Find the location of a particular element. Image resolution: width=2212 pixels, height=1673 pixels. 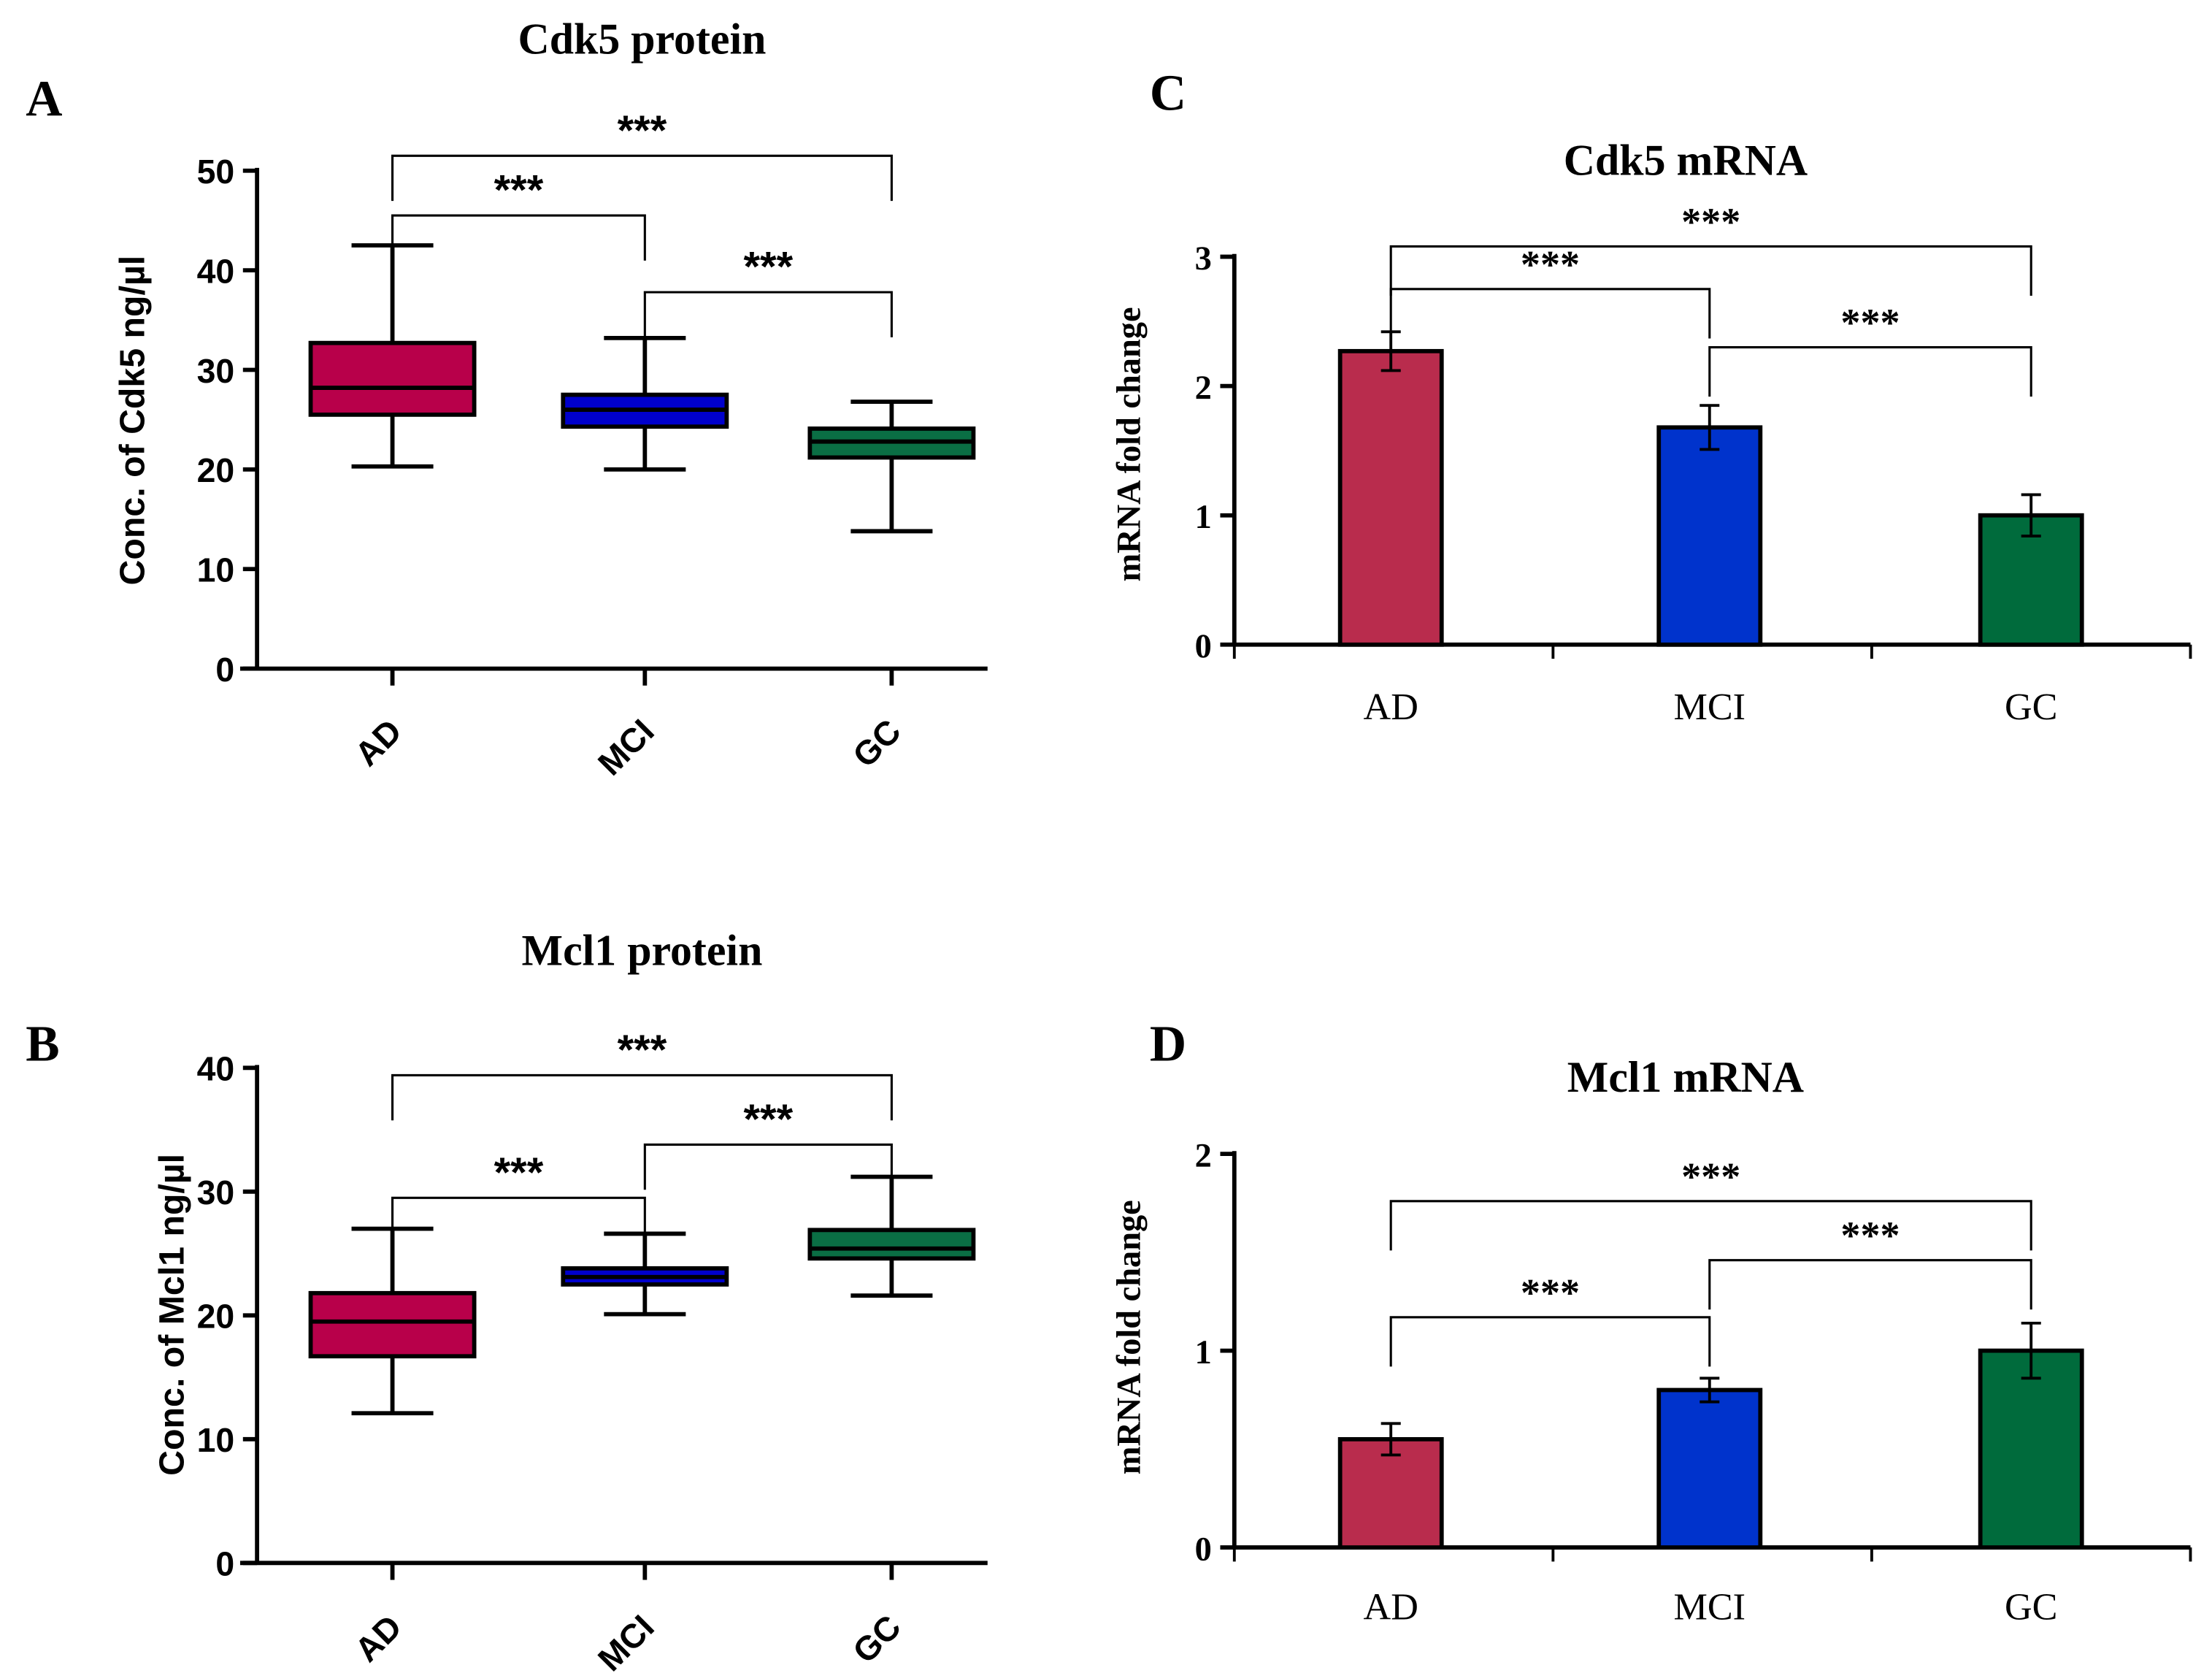

y-axis-label: Conc. of Mcl1 ng/µl is located at coordinates (172, 1315).